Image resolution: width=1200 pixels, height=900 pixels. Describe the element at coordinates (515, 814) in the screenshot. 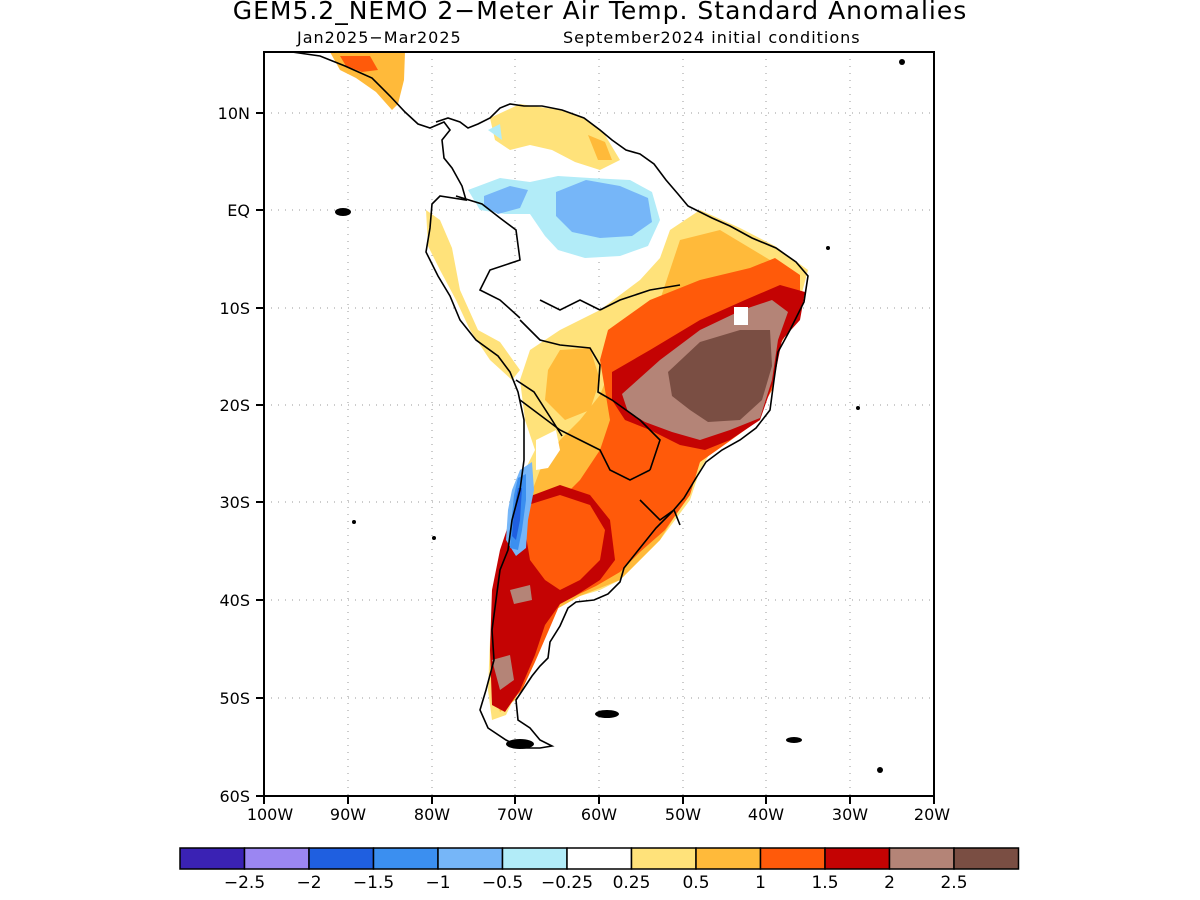

I see `lon-label: 70W` at that location.